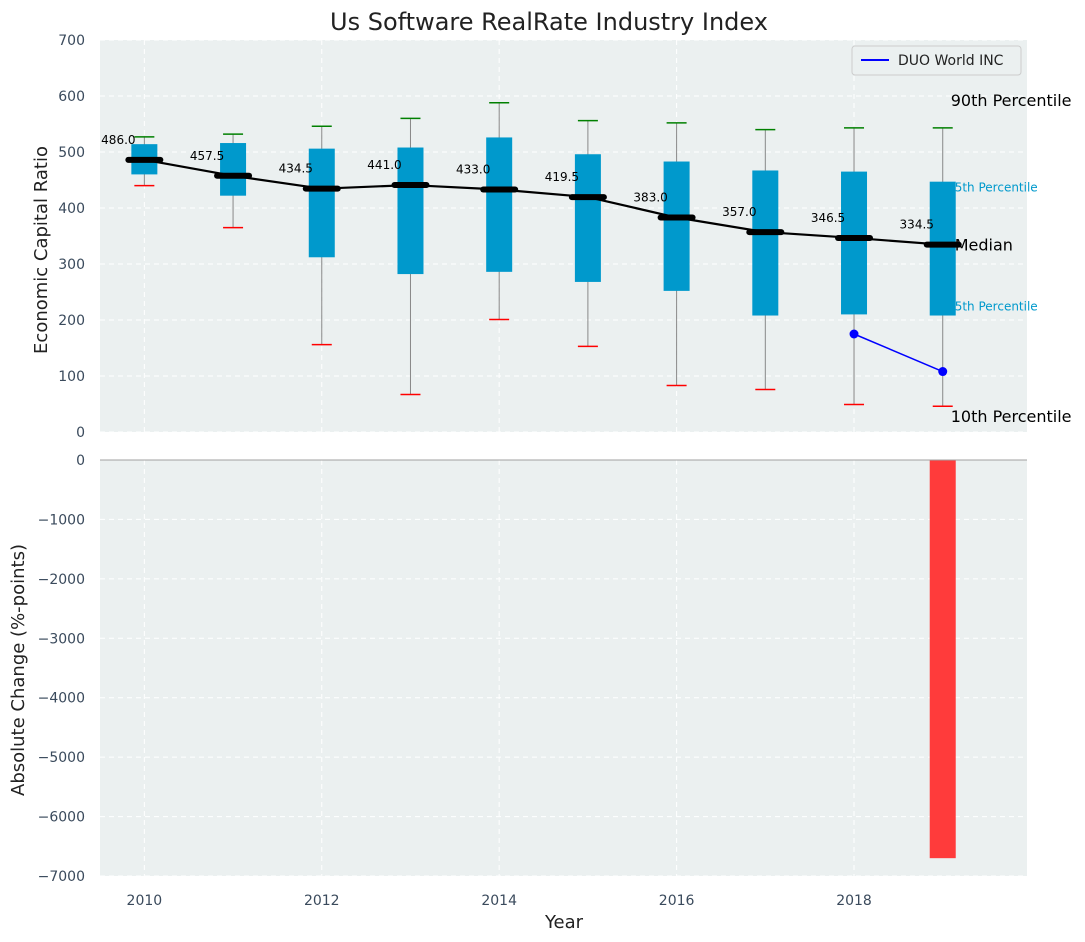 The image size is (1085, 942). I want to click on x-tick-label: 2012, so click(322, 901).